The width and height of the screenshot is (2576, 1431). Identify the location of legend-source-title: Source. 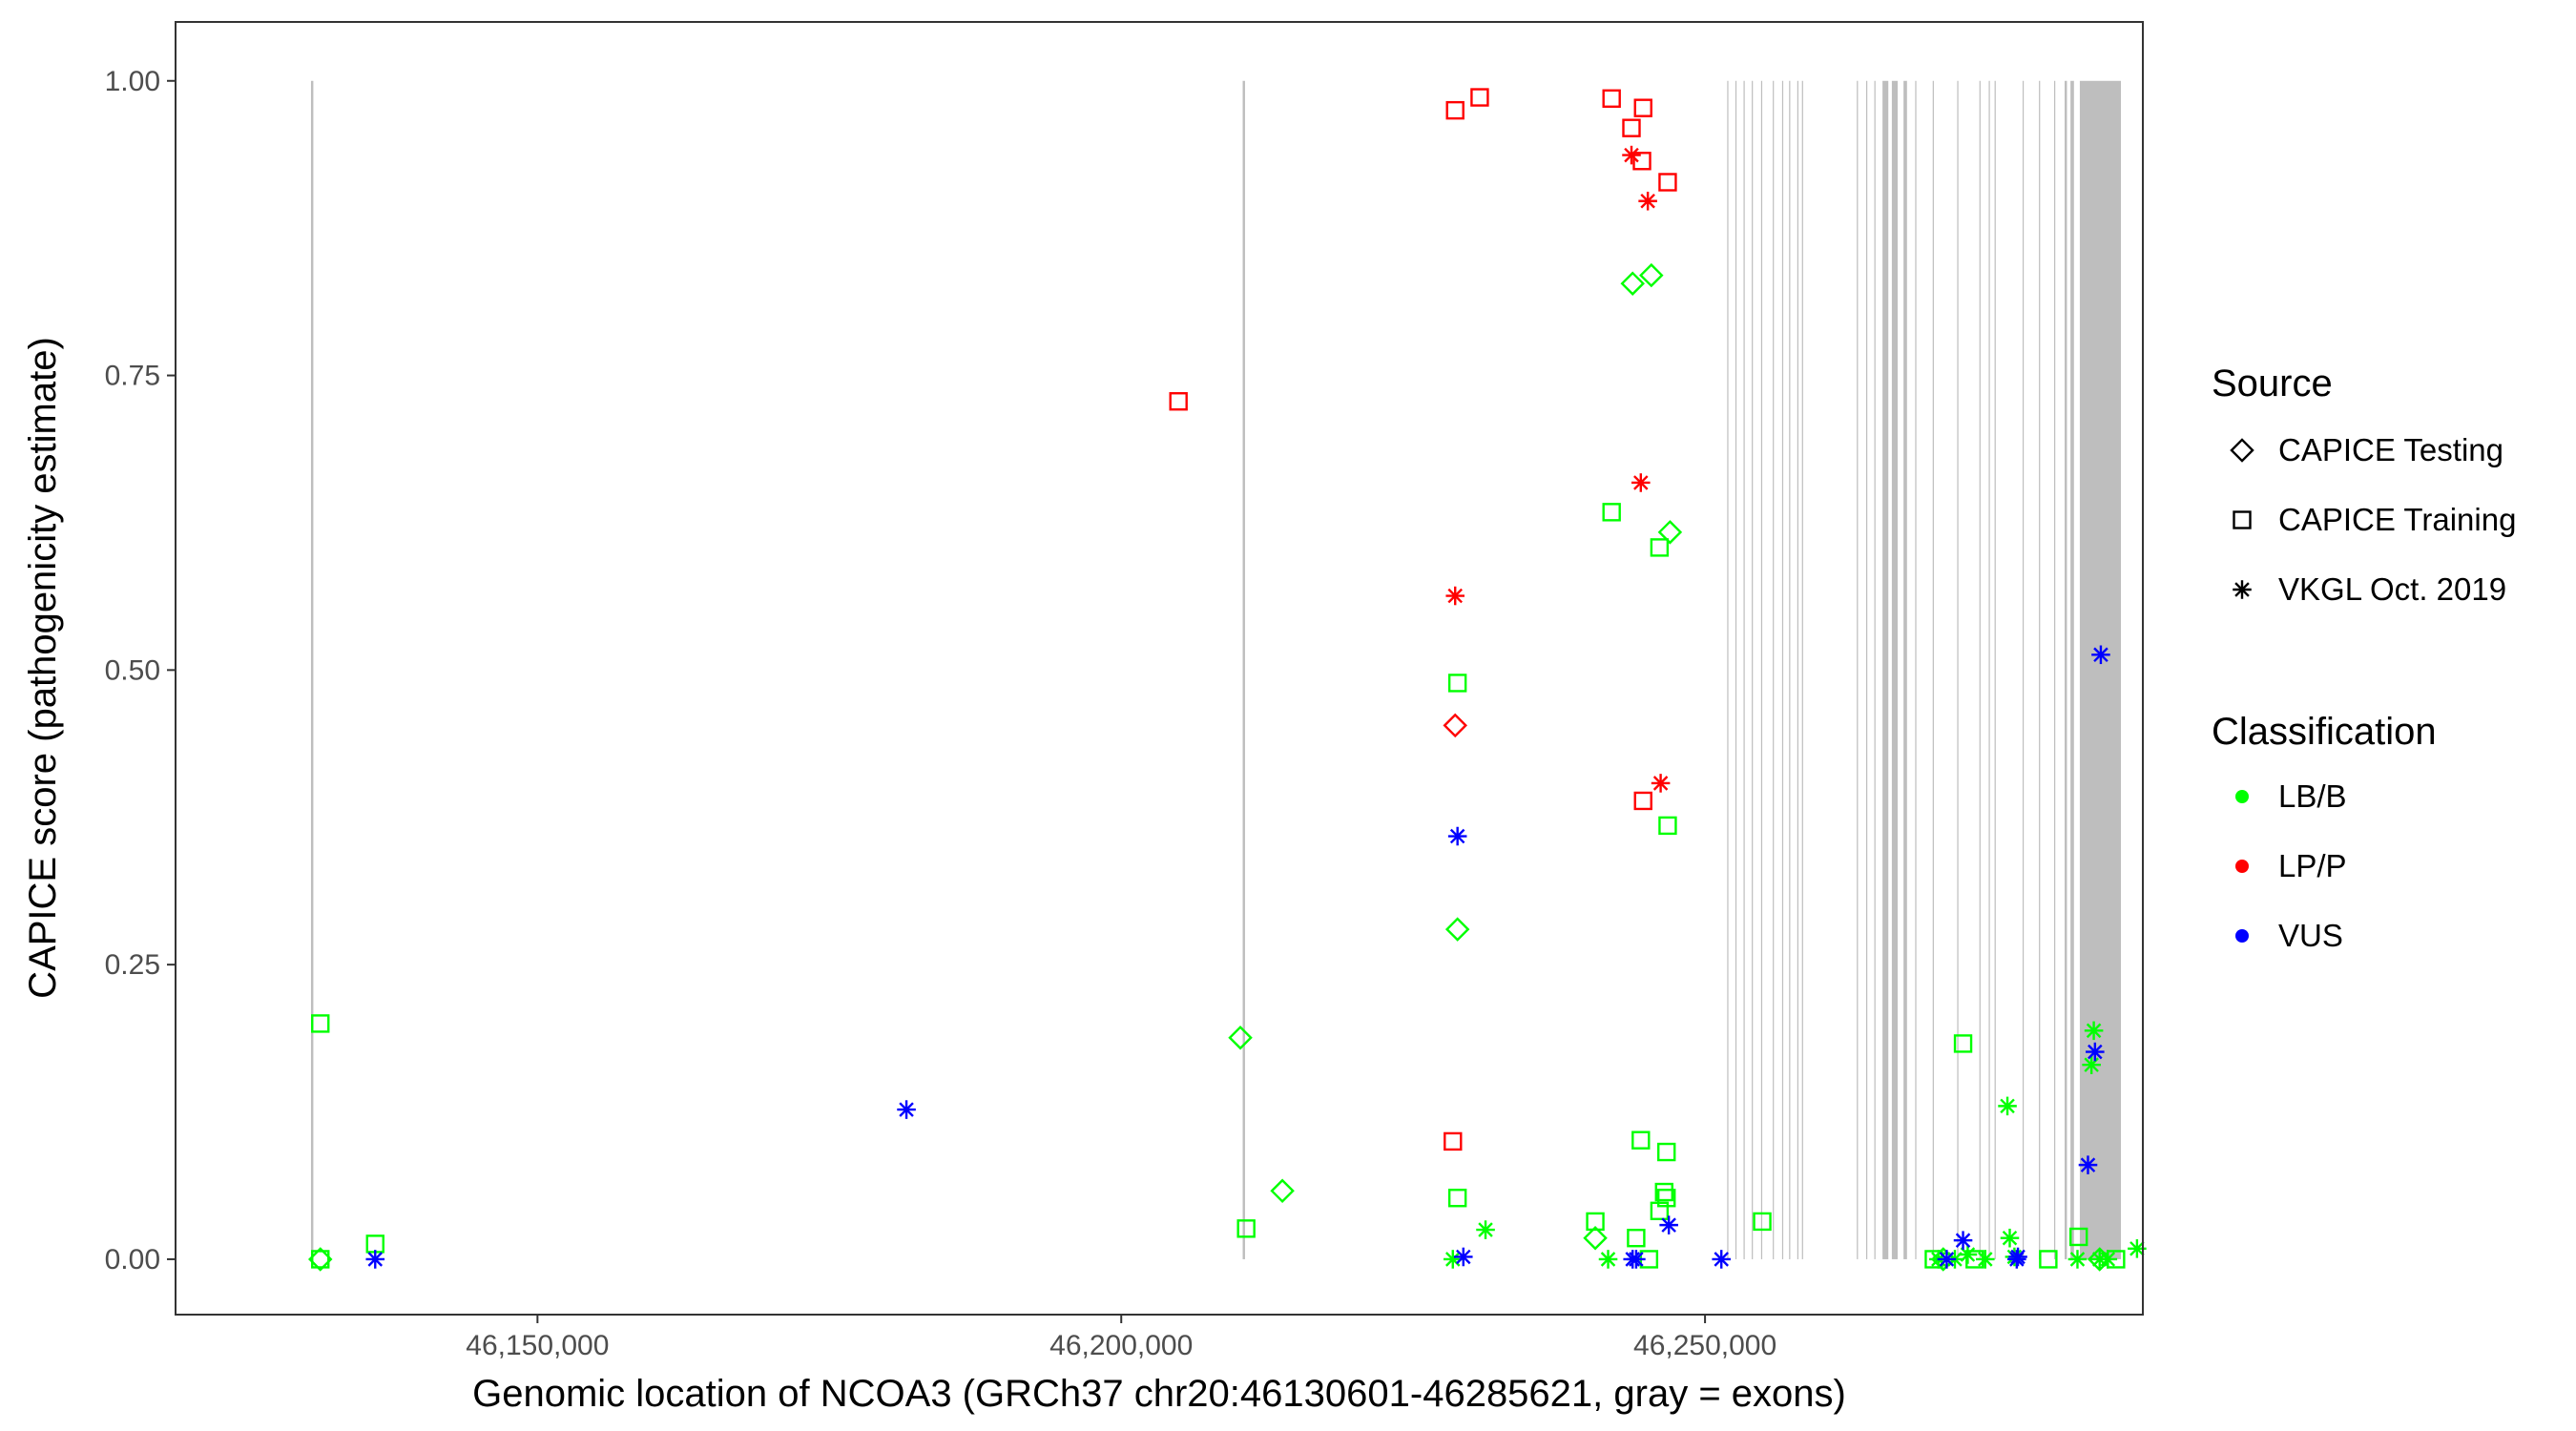
(2272, 383).